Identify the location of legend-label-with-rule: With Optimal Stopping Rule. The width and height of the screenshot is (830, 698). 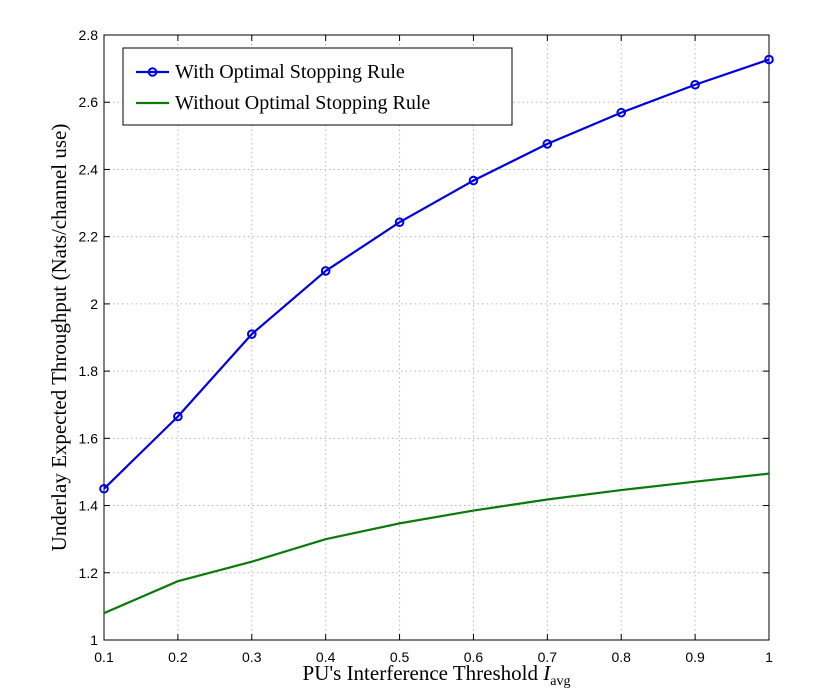
(290, 72).